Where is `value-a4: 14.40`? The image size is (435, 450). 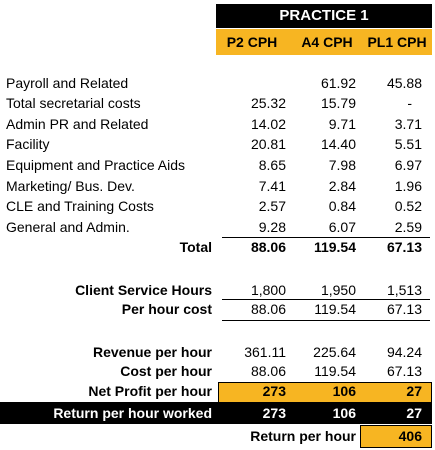
value-a4: 14.40 is located at coordinates (338, 144).